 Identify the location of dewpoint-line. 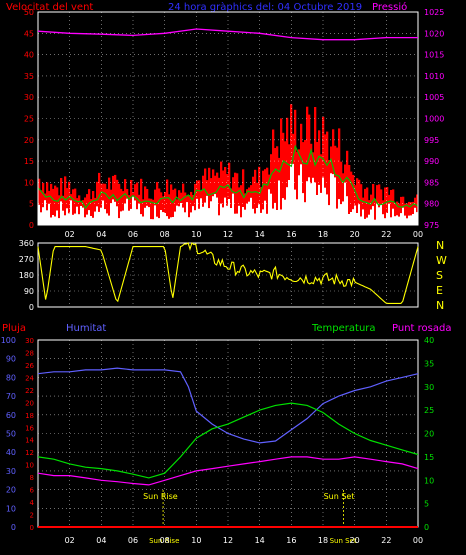
(228, 471).